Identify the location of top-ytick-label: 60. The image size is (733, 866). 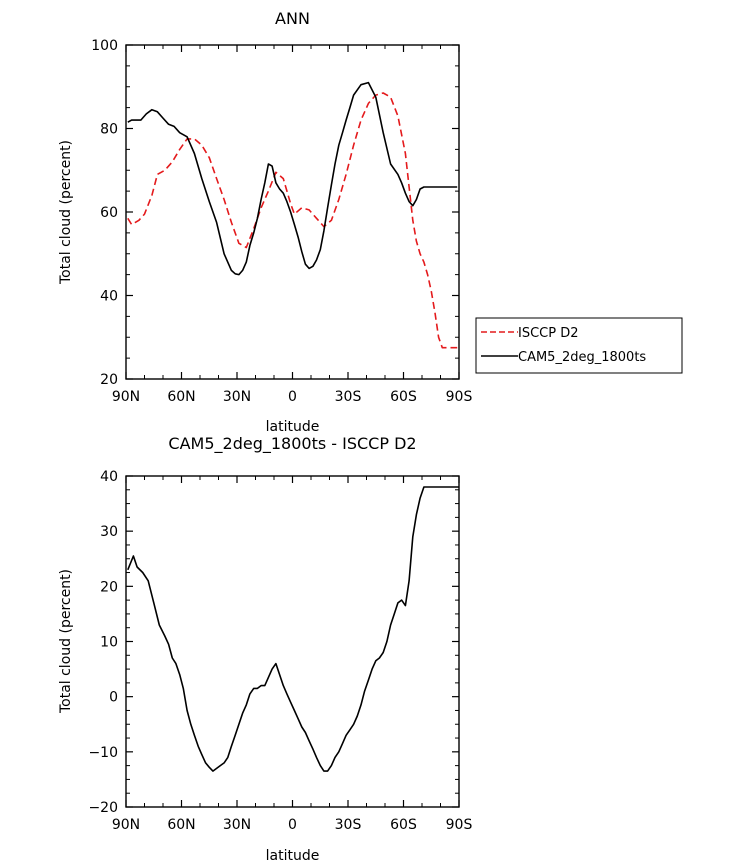
(109, 213).